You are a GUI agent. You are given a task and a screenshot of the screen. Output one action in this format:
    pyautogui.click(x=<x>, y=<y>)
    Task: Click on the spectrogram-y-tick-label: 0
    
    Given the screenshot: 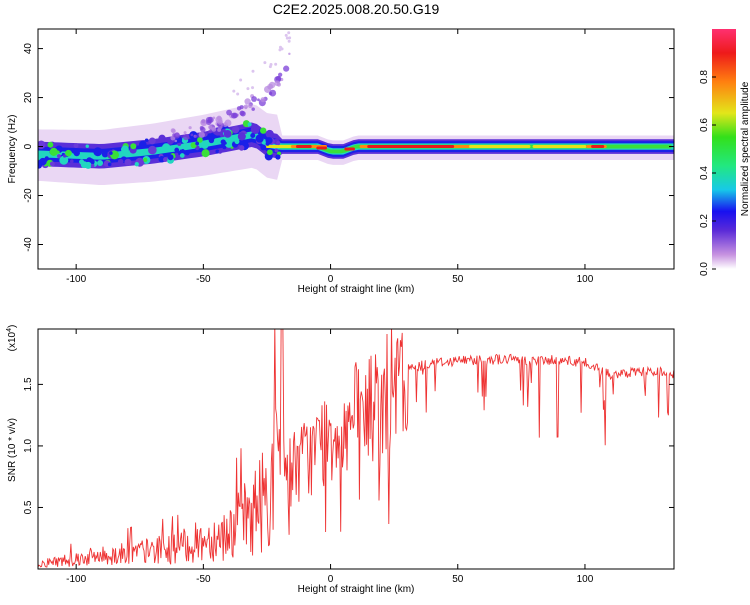 What is the action you would take?
    pyautogui.click(x=28, y=146)
    